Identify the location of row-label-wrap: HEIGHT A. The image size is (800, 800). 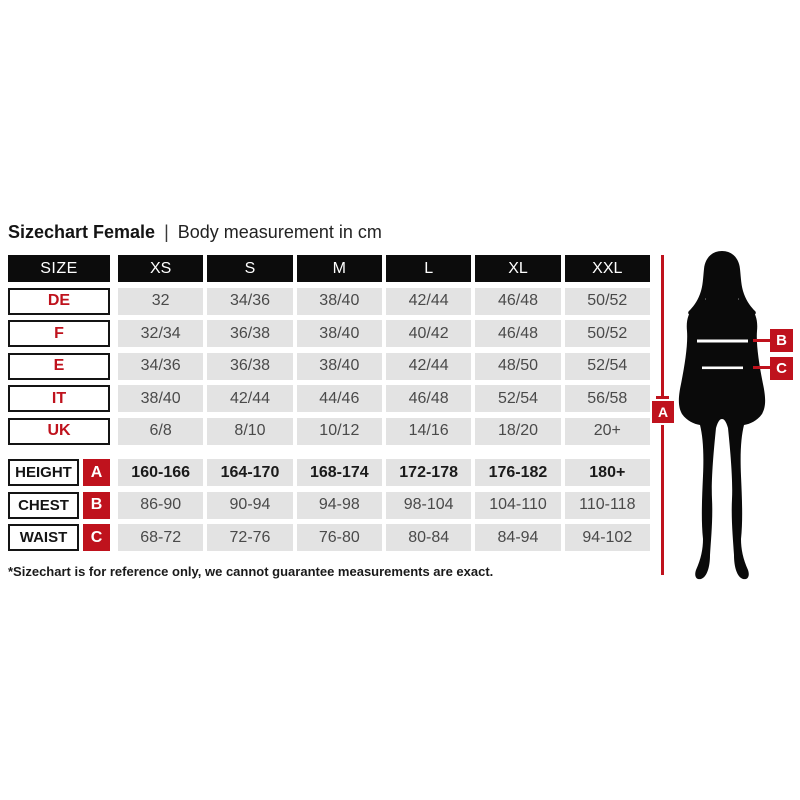
(59, 472).